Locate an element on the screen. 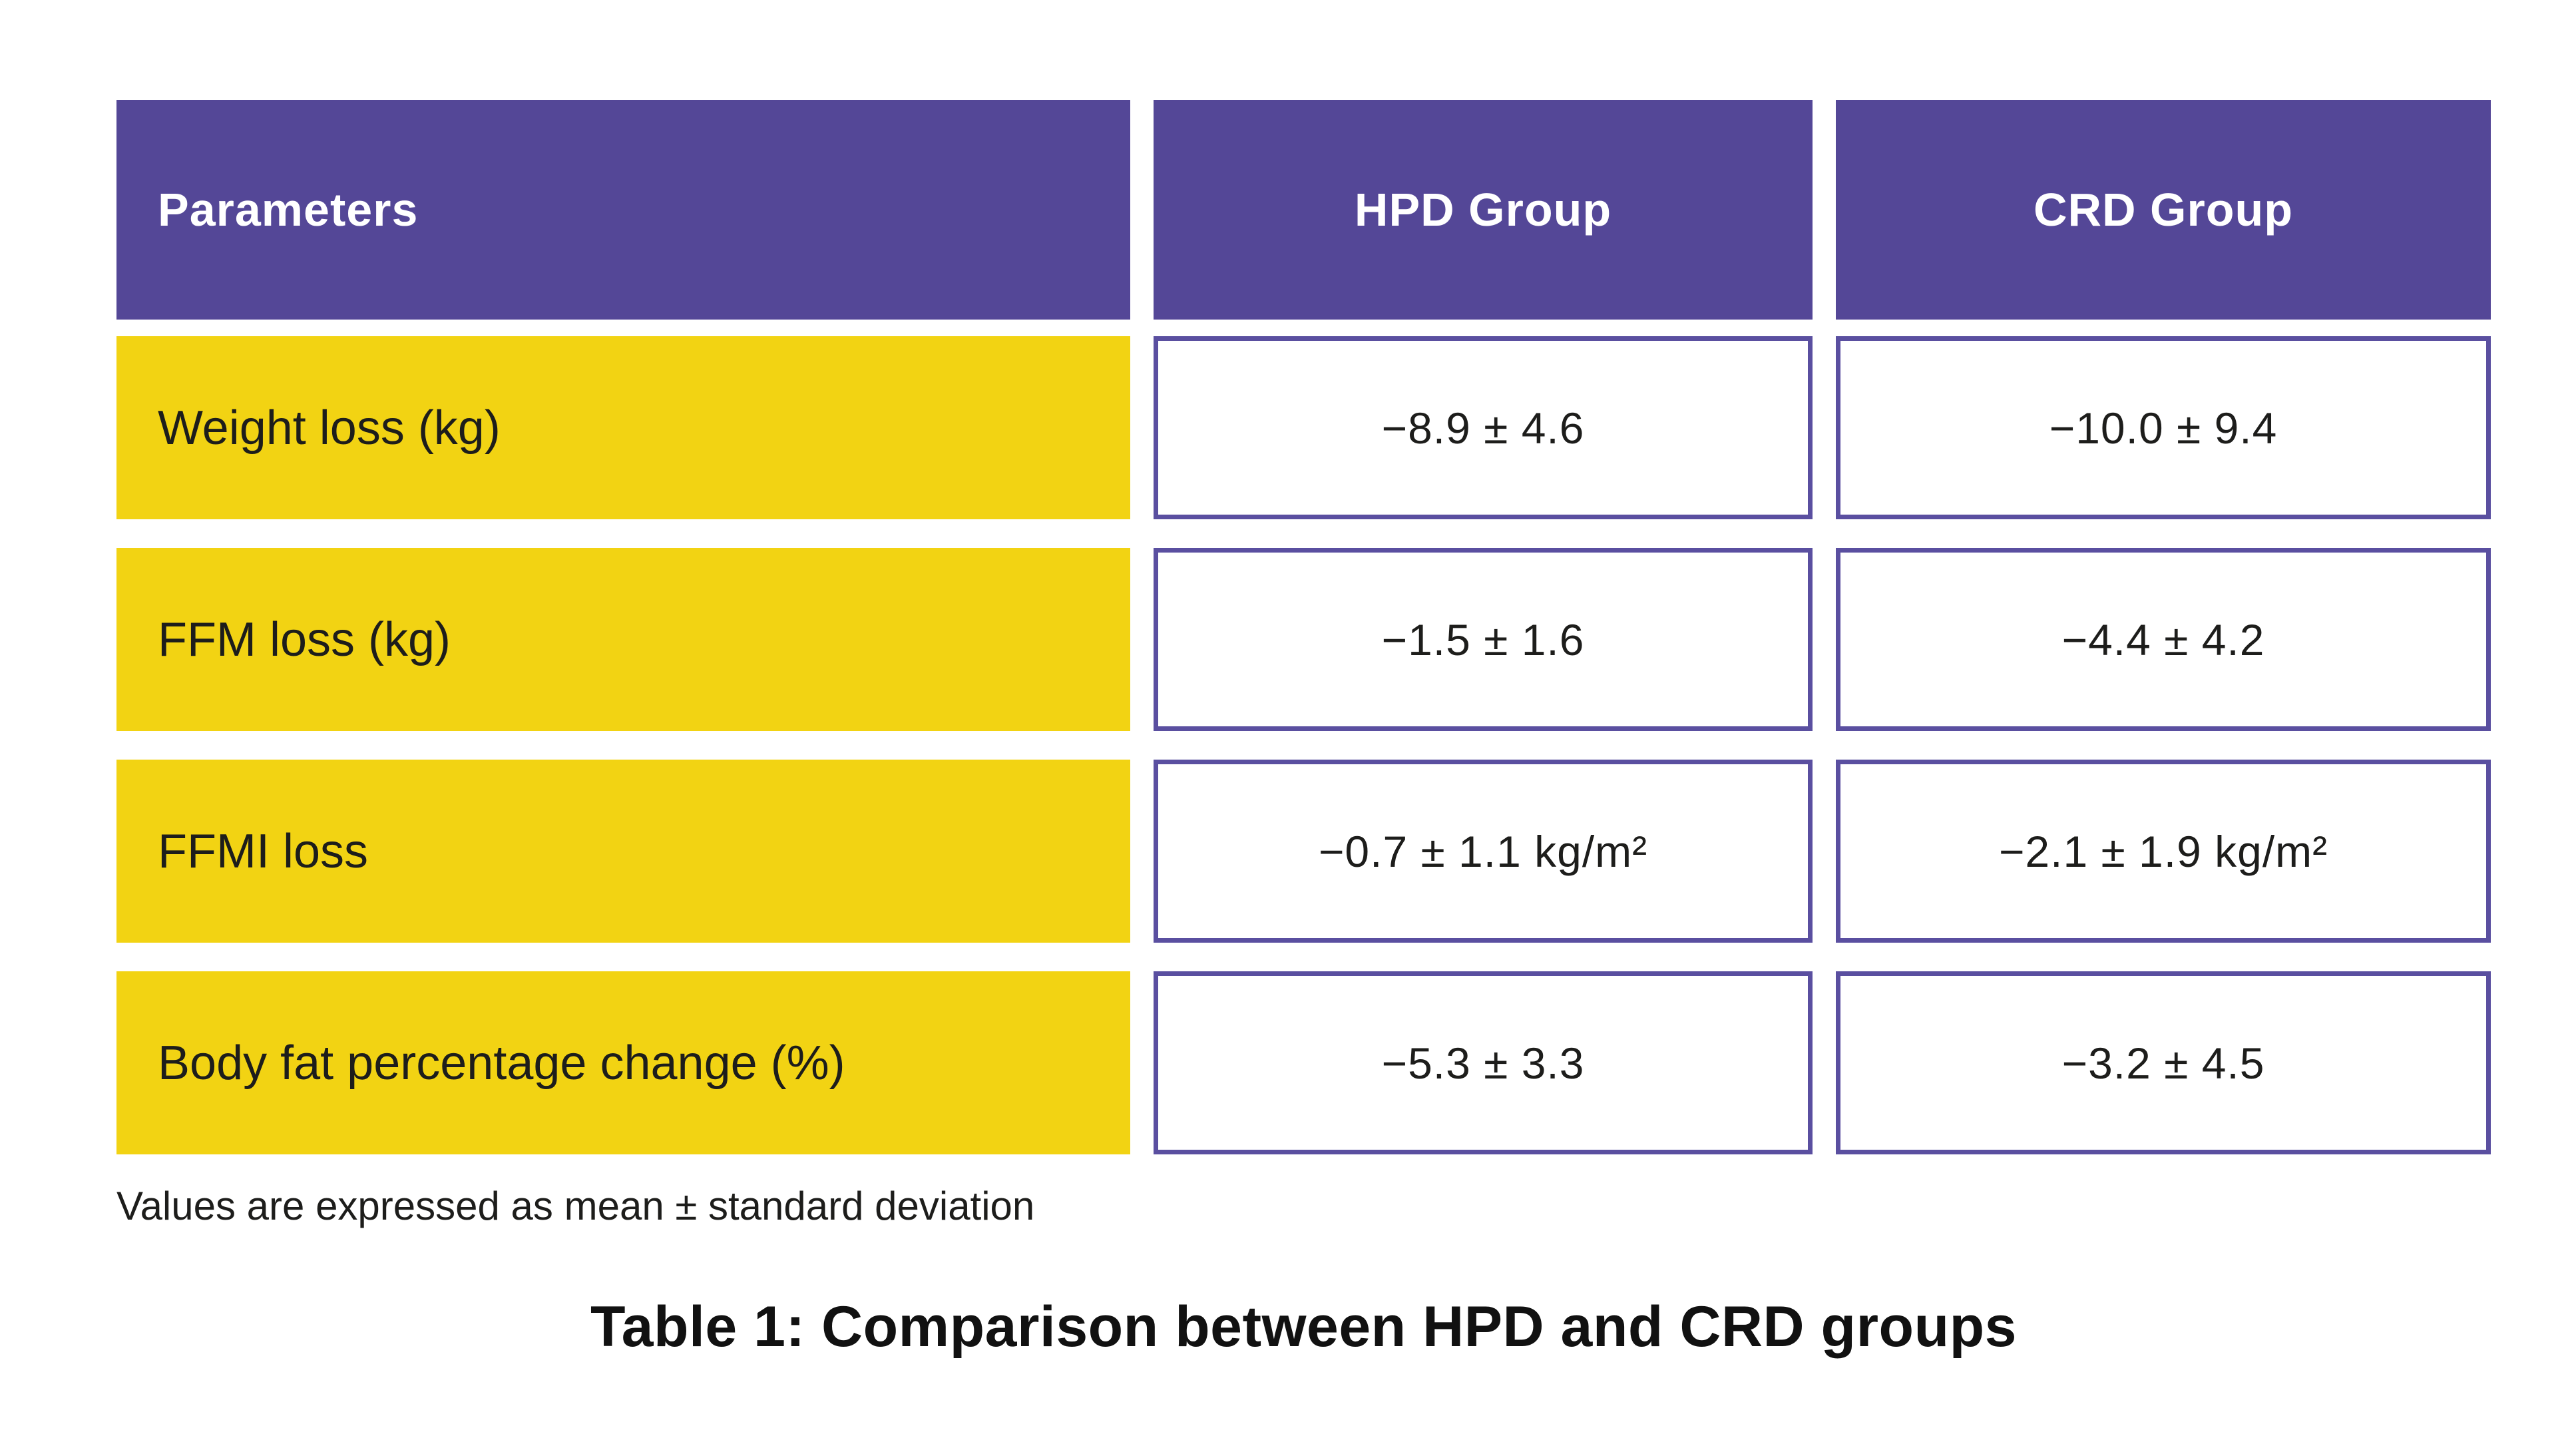 Image resolution: width=2576 pixels, height=1430 pixels. row-value-crd: −2.1 ± 1.9 kg/m² is located at coordinates (2163, 851).